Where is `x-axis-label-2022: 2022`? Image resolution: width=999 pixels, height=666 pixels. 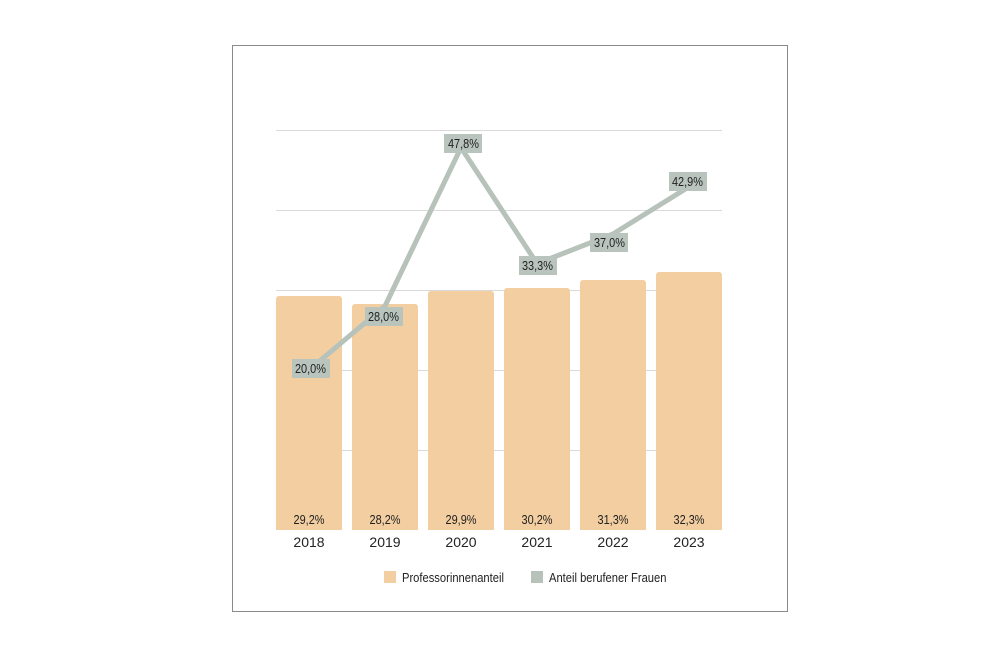 x-axis-label-2022: 2022 is located at coordinates (613, 541).